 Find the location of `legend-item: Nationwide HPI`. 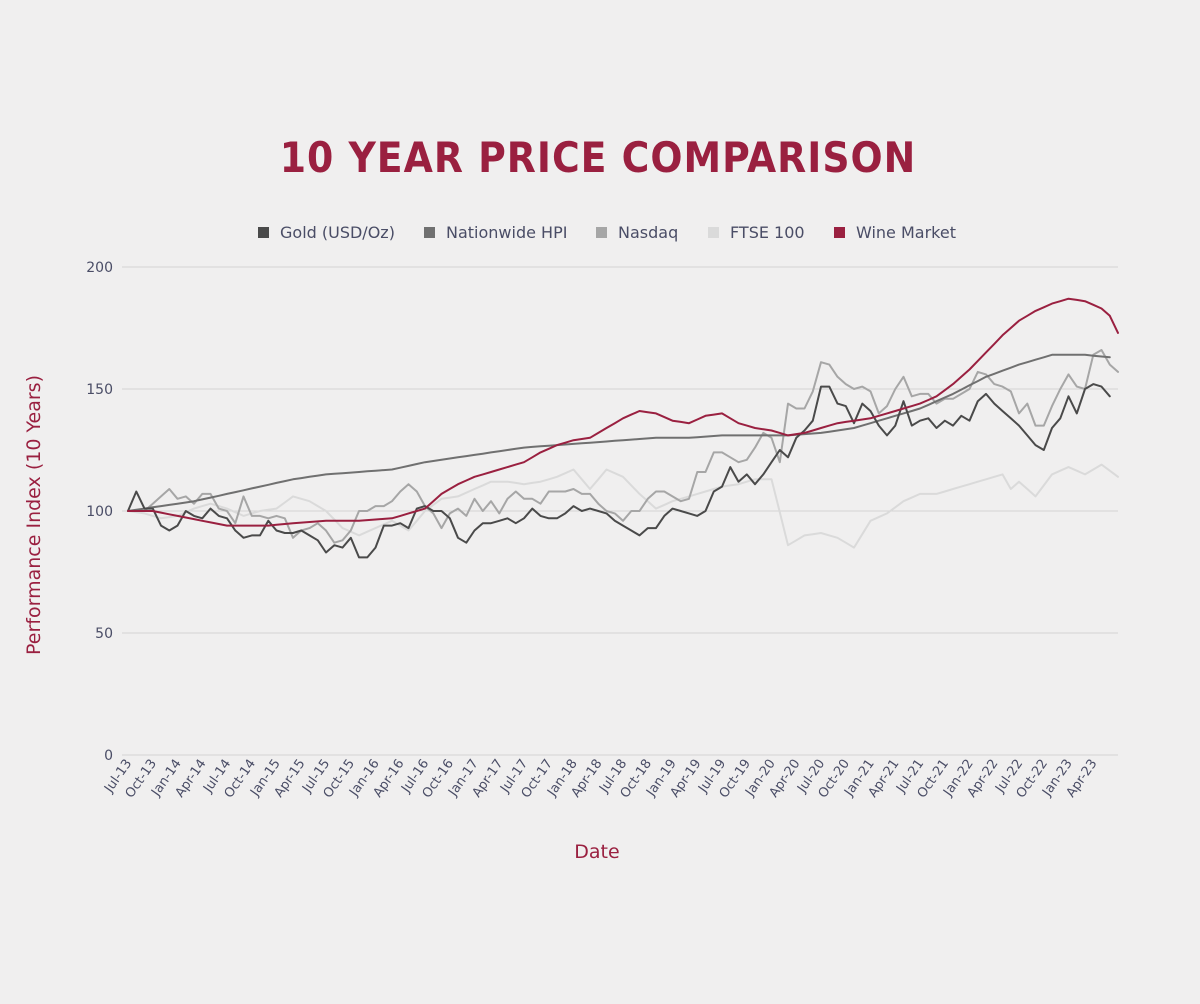

legend-item: Nationwide HPI is located at coordinates (495, 232).